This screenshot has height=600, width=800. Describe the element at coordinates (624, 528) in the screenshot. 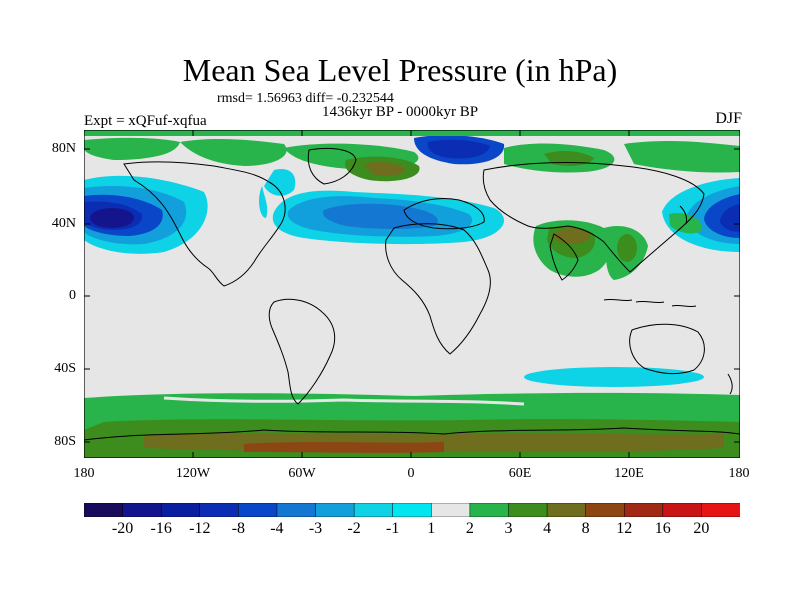

I see `legend-label: 12` at that location.